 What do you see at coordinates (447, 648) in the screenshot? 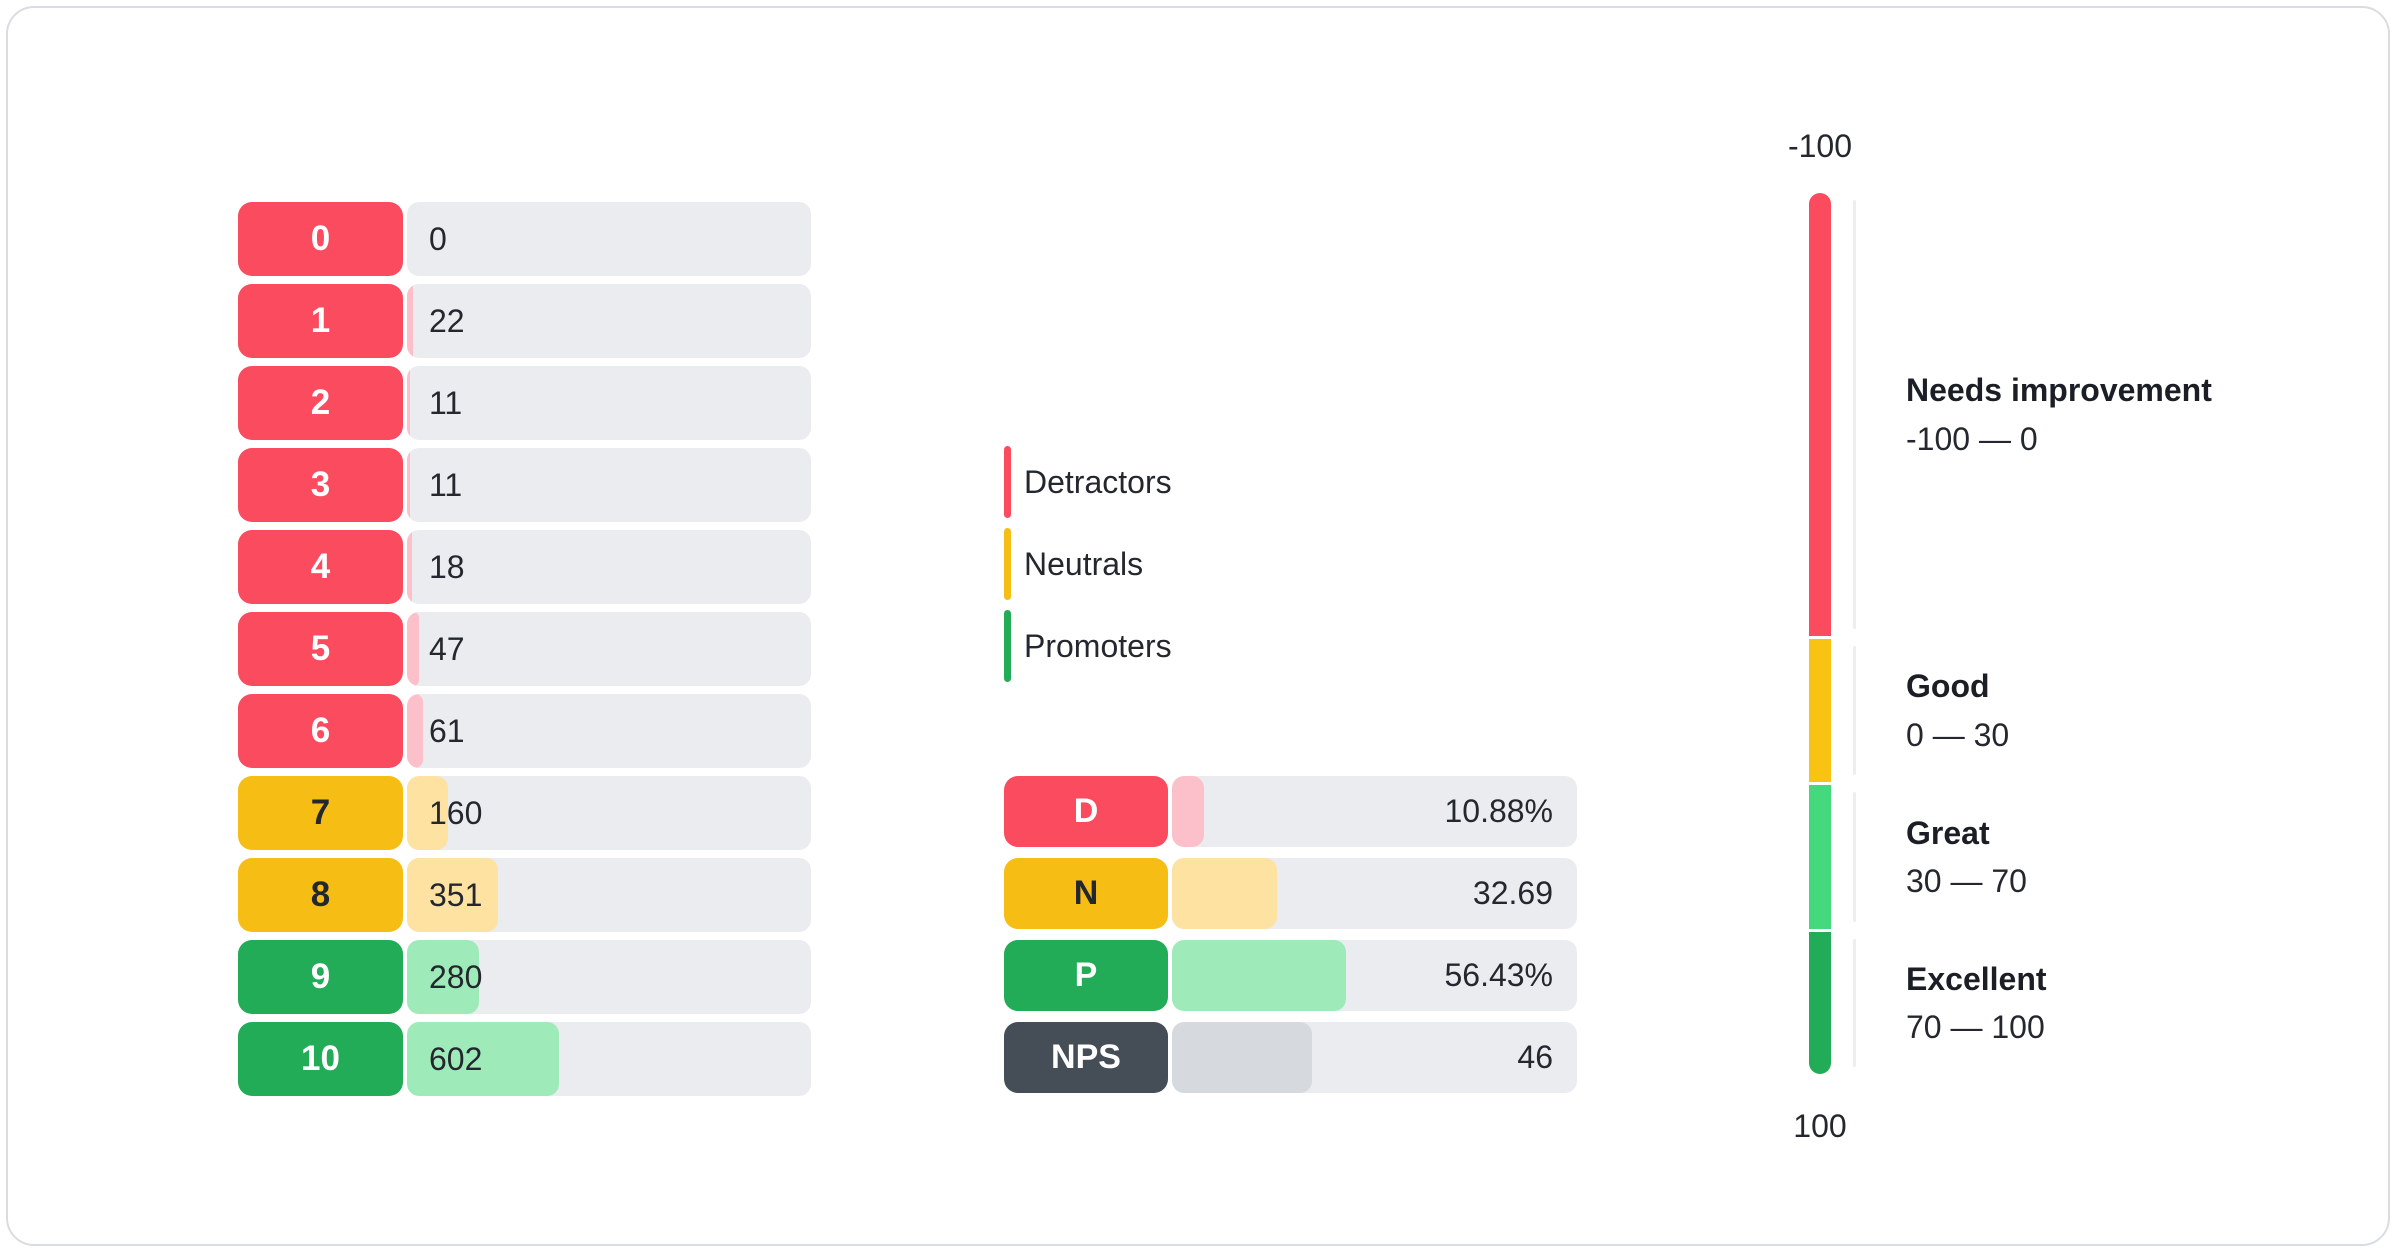
I see `score-count: 47` at bounding box center [447, 648].